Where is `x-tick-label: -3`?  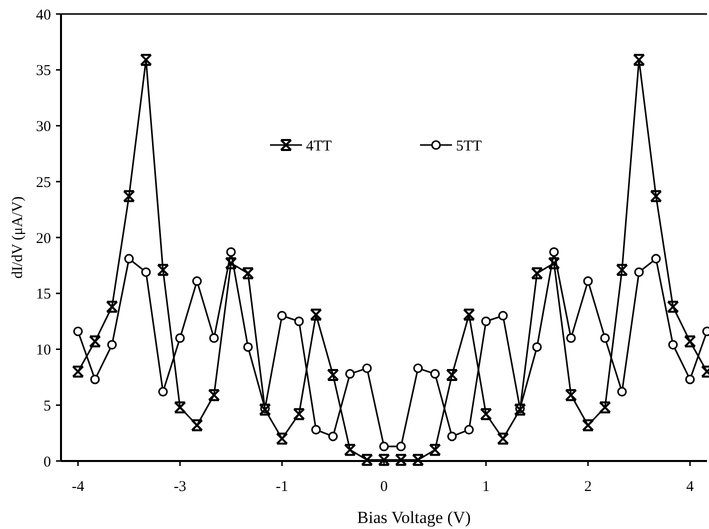 x-tick-label: -3 is located at coordinates (180, 487).